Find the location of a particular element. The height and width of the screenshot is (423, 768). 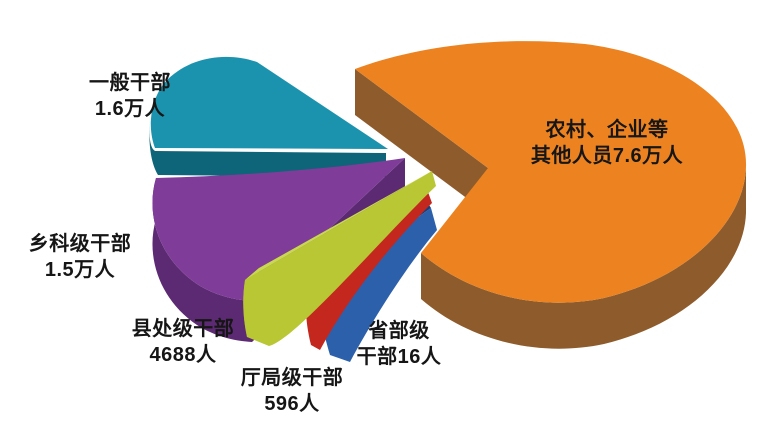

slice-general-cadres-top is located at coordinates (269, 103).